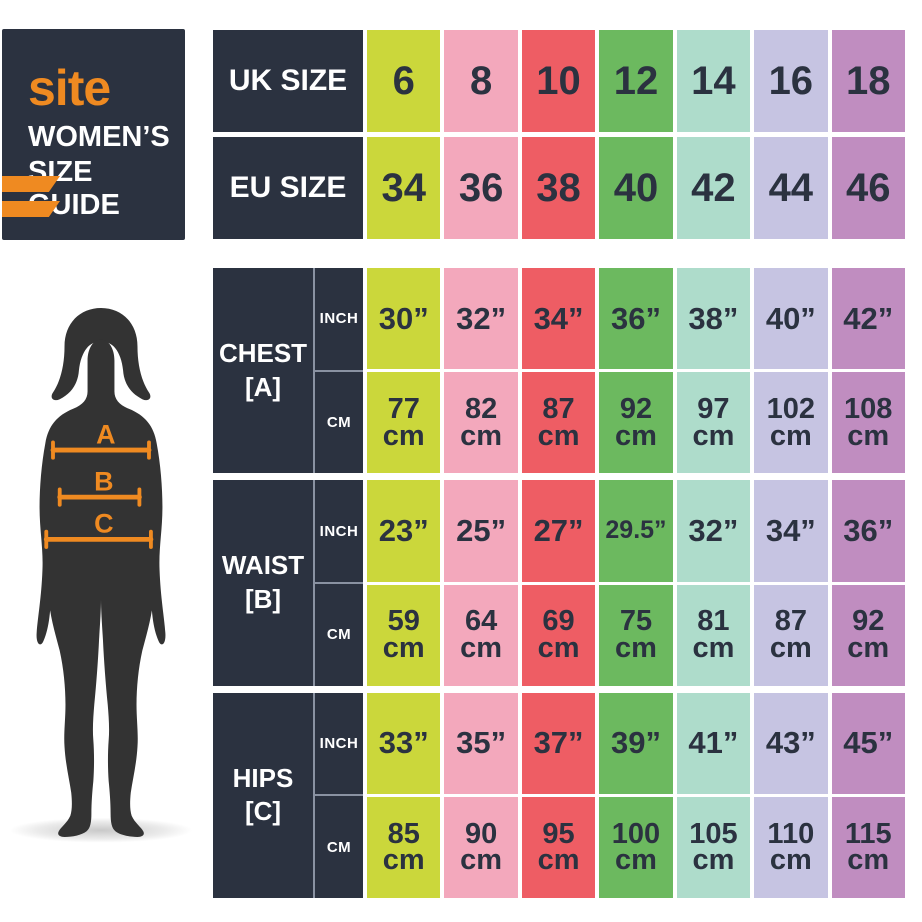 This screenshot has width=922, height=922. Describe the element at coordinates (790, 621) in the screenshot. I see `cm-value: 87` at that location.